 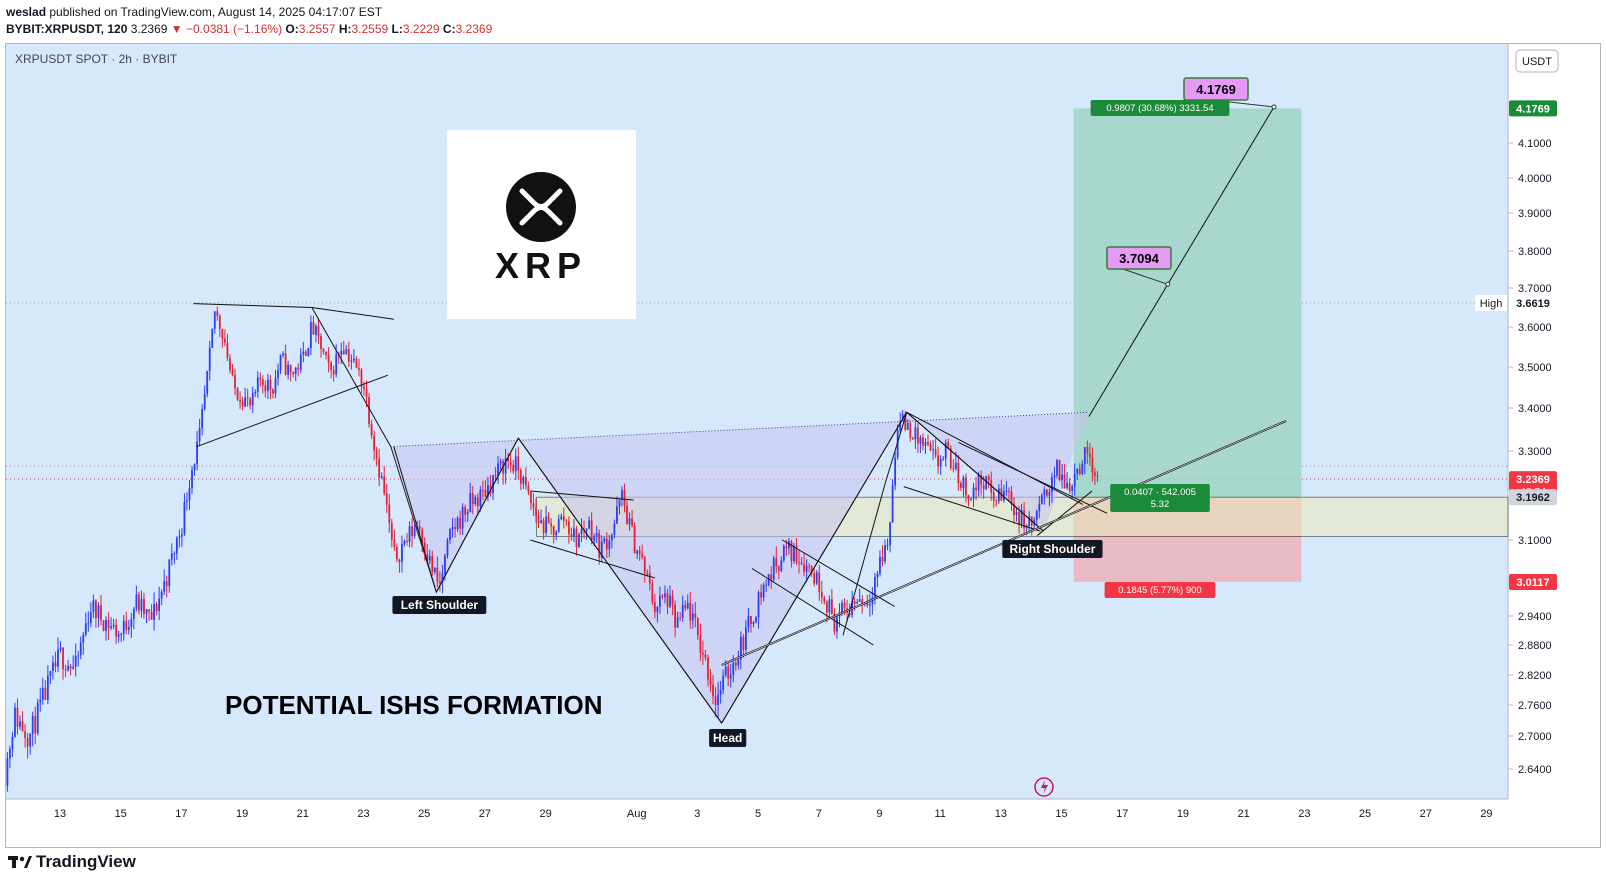 I want to click on entry-price-badge-bg, so click(x=1533, y=497).